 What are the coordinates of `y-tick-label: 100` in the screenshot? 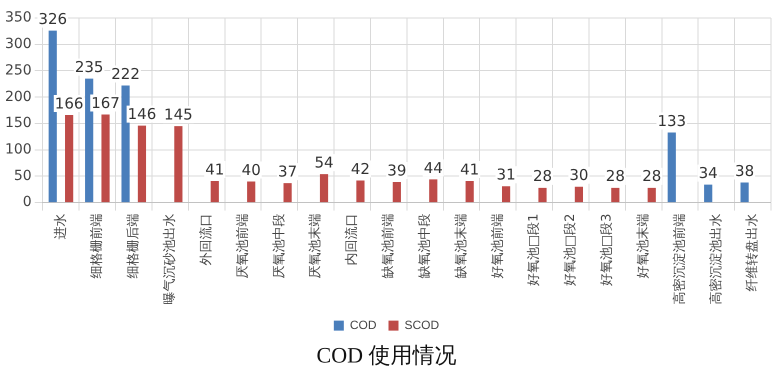 It's located at (18, 150).